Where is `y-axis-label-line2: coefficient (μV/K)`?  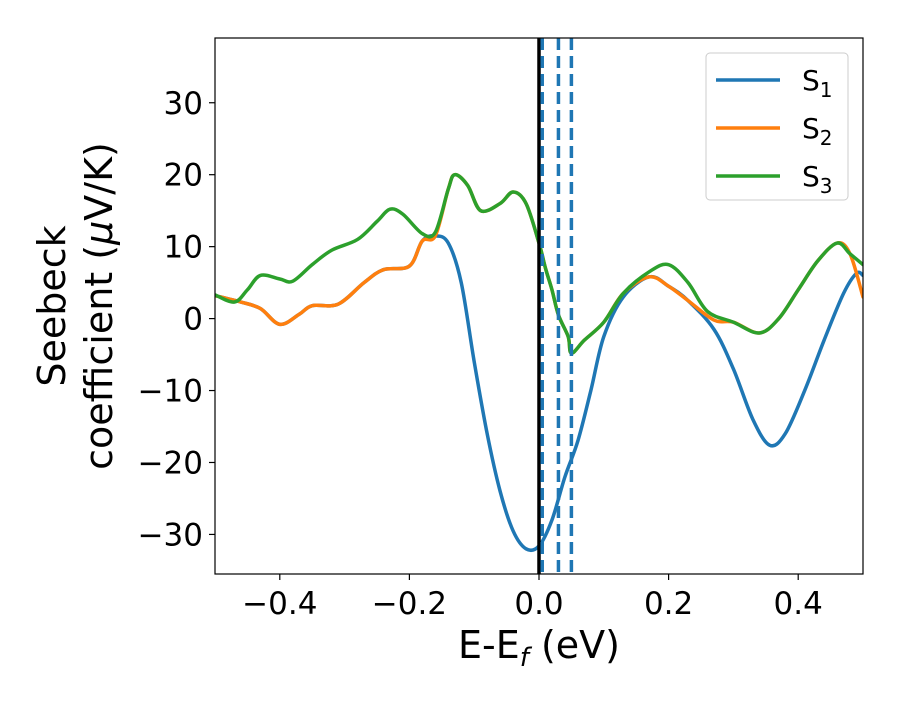 y-axis-label-line2: coefficient (μV/K) is located at coordinates (99, 306).